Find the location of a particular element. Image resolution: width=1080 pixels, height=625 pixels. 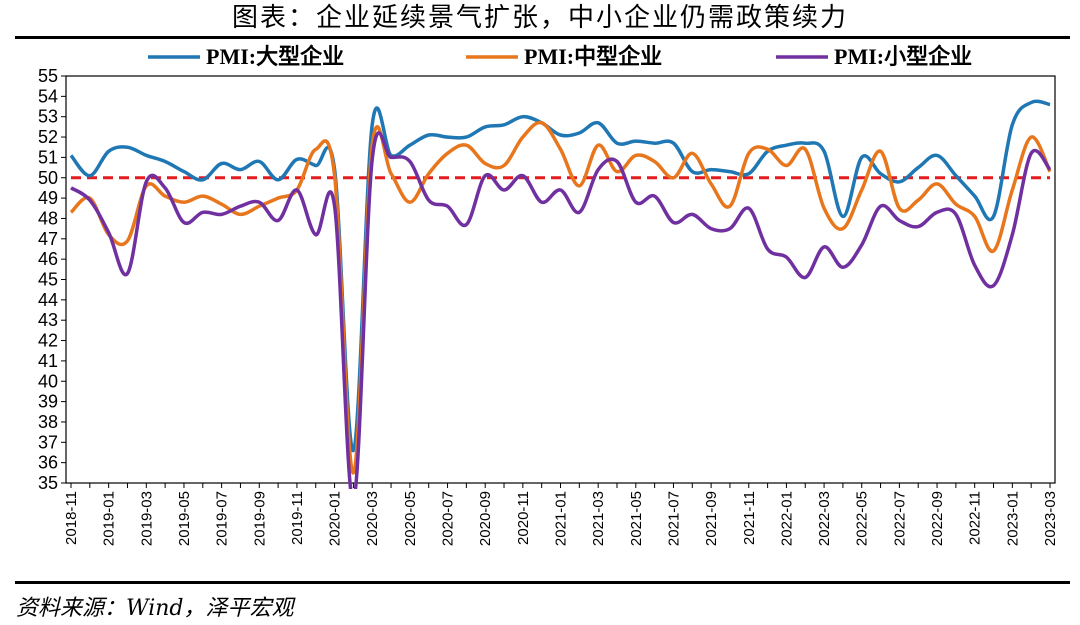

y-tick-label: 52 is located at coordinates (48, 137).